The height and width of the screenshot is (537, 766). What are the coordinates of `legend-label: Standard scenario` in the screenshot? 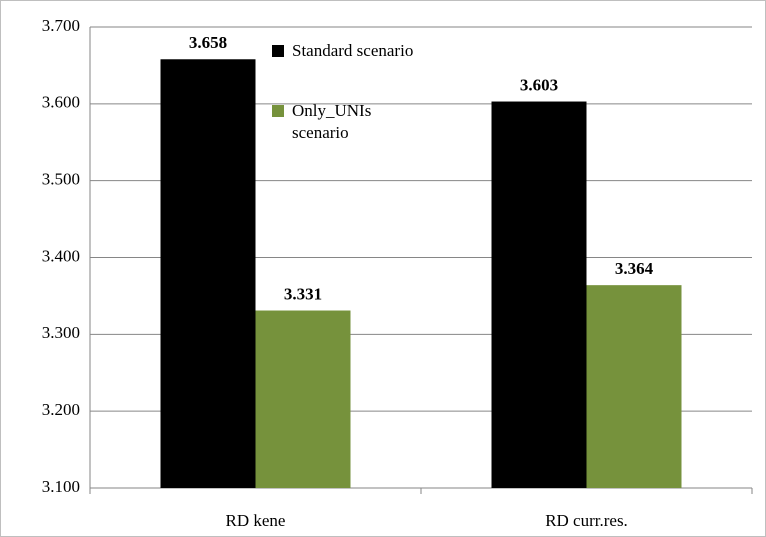 It's located at (353, 50).